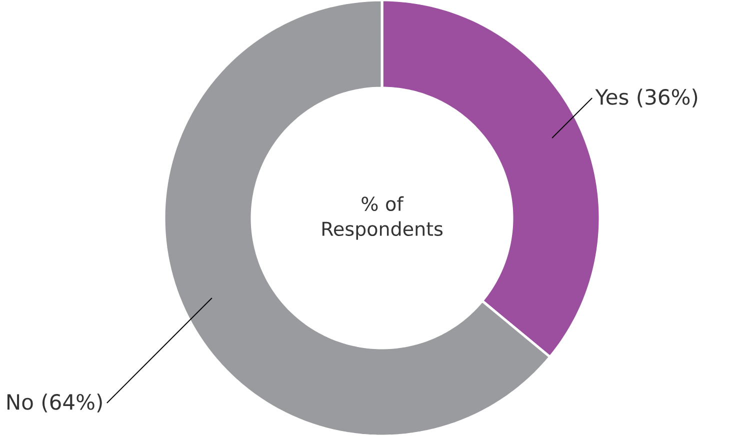 The height and width of the screenshot is (440, 737). I want to click on slice-label: No, so click(20, 402).